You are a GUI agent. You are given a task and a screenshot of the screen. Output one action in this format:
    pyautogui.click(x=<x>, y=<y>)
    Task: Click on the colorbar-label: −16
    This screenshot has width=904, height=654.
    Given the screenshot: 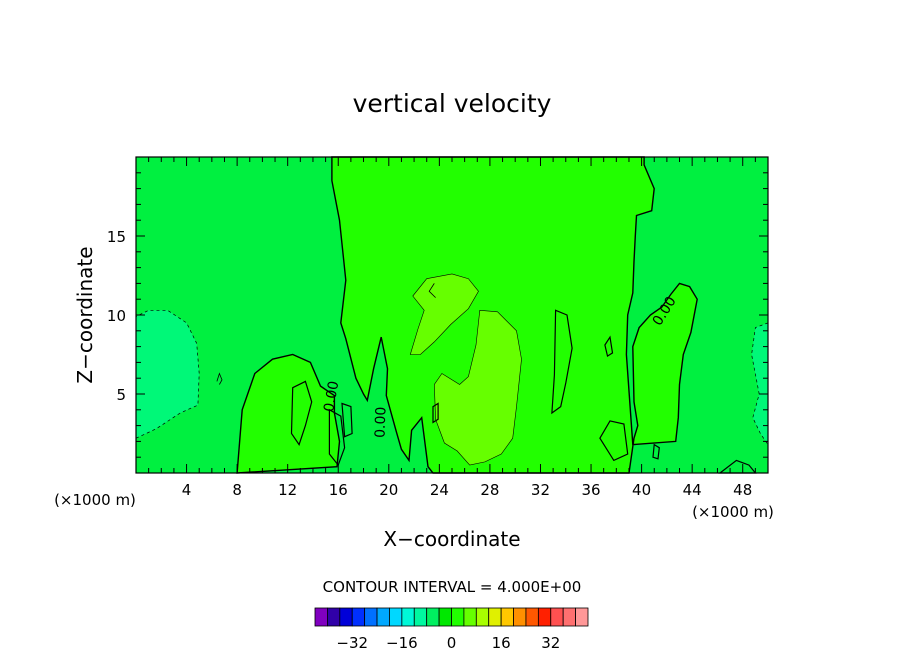 What is the action you would take?
    pyautogui.click(x=402, y=643)
    